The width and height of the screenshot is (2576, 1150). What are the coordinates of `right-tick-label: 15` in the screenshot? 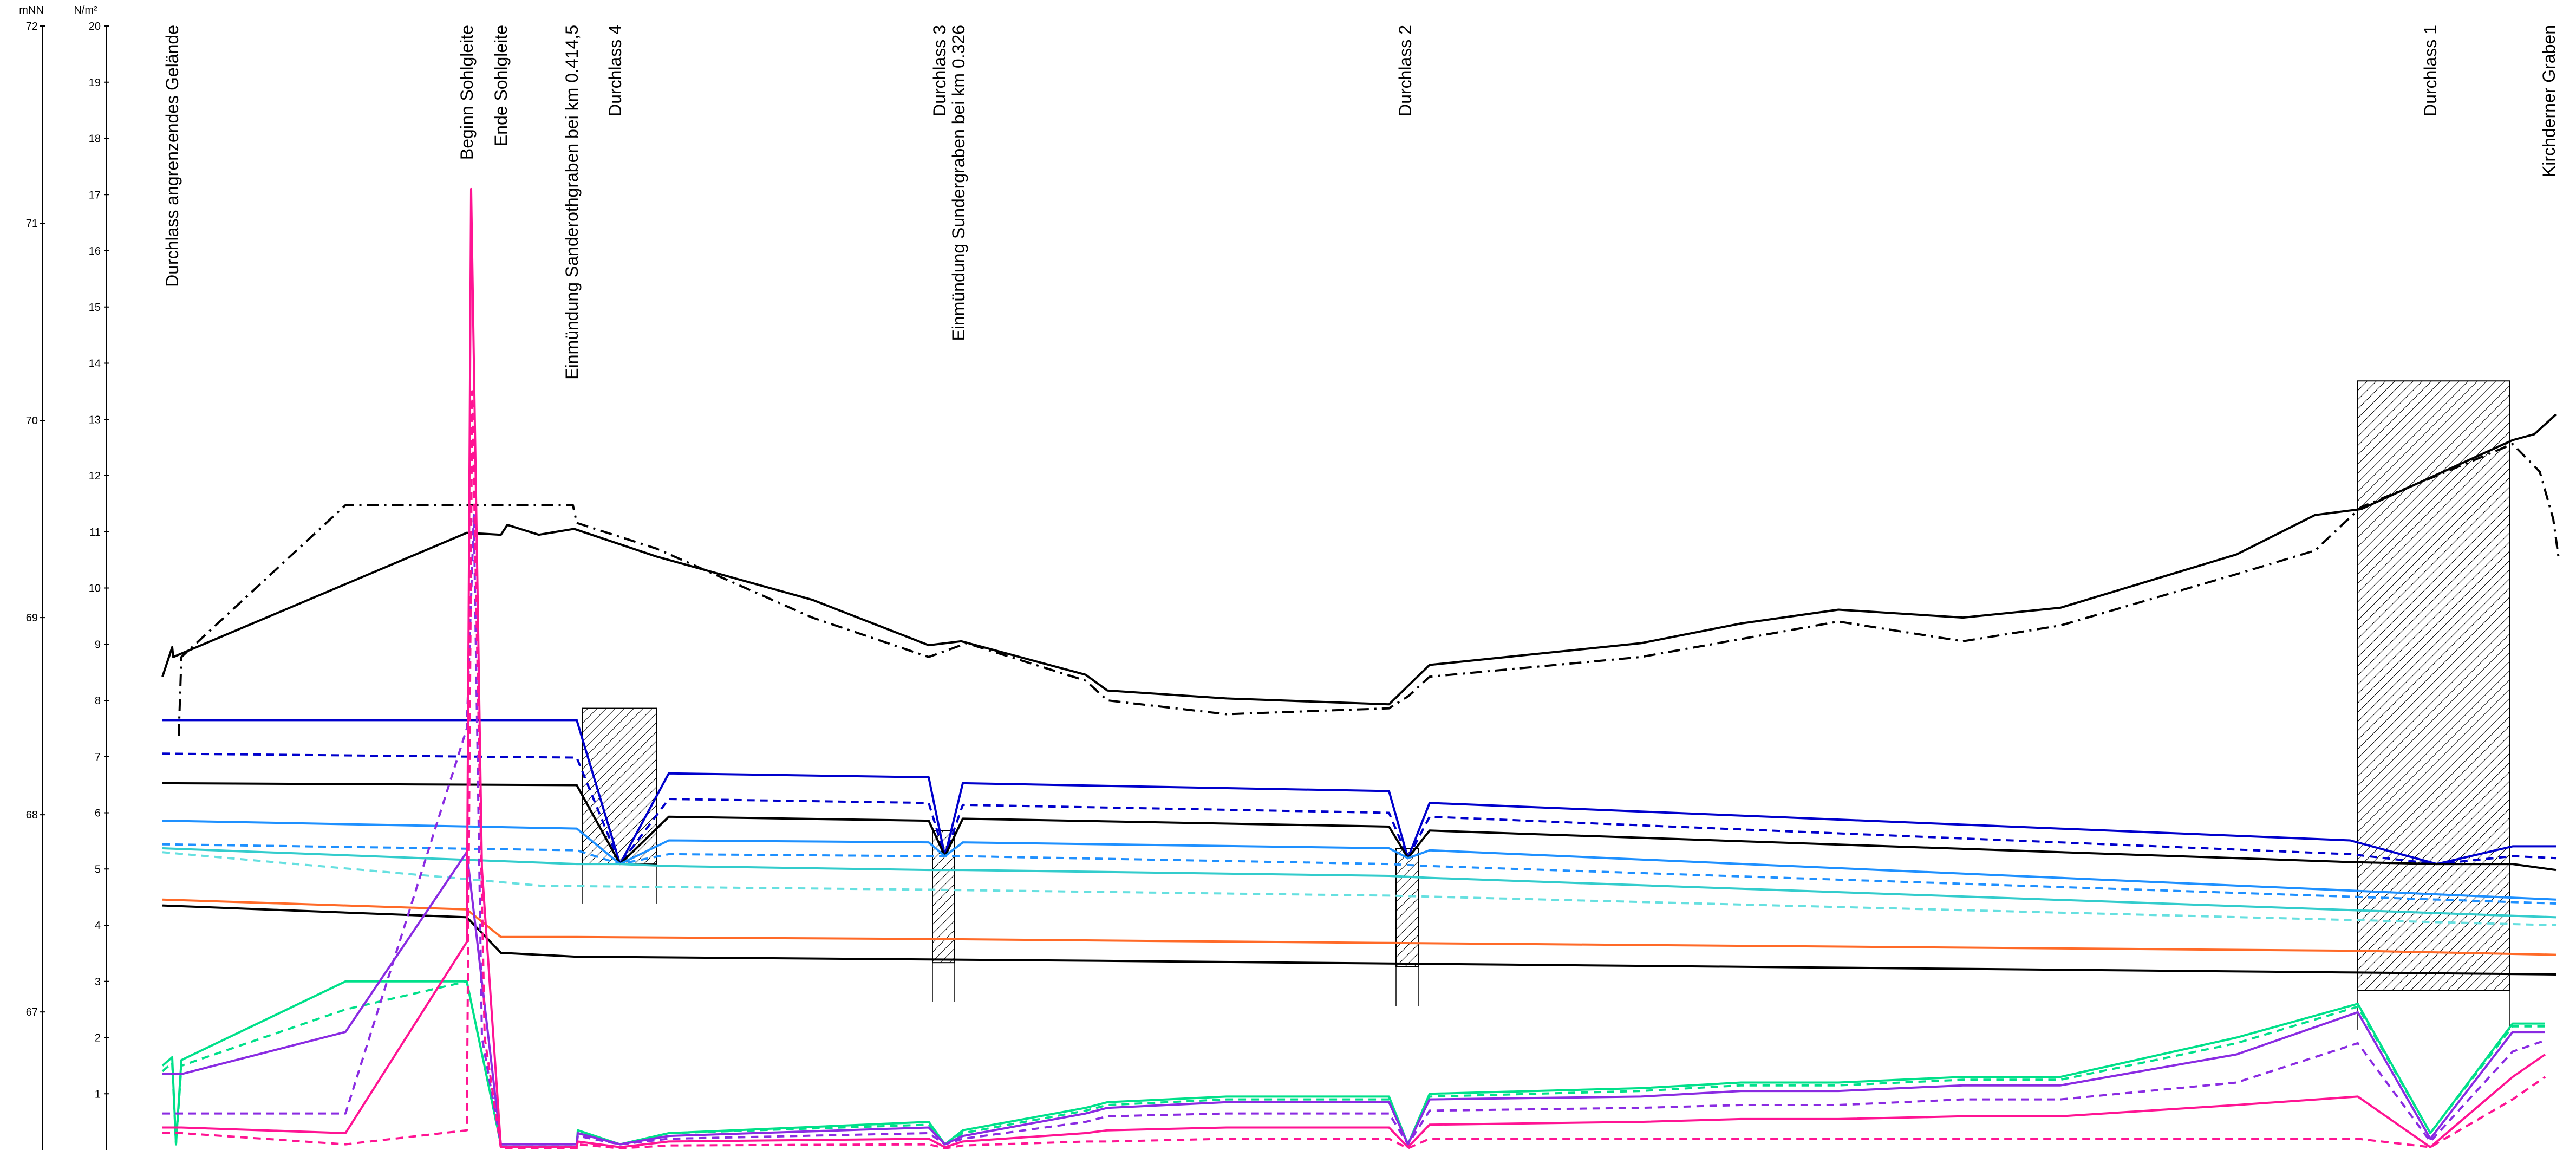 It's located at (95, 308).